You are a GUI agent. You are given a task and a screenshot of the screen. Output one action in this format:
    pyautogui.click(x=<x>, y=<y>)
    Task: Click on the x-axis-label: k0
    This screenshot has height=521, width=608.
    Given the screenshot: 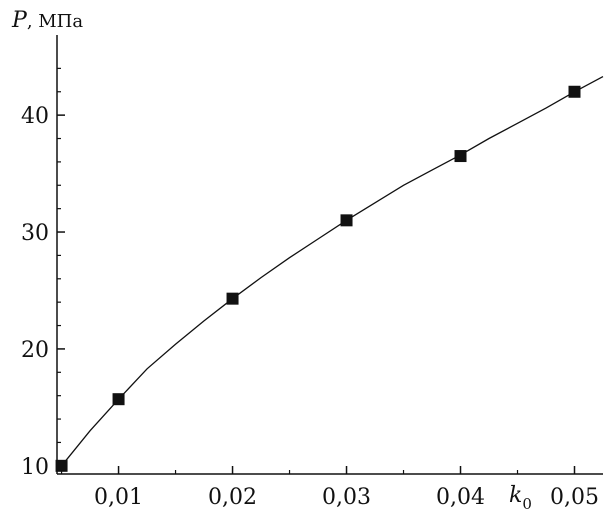 What is the action you would take?
    pyautogui.click(x=520, y=498)
    